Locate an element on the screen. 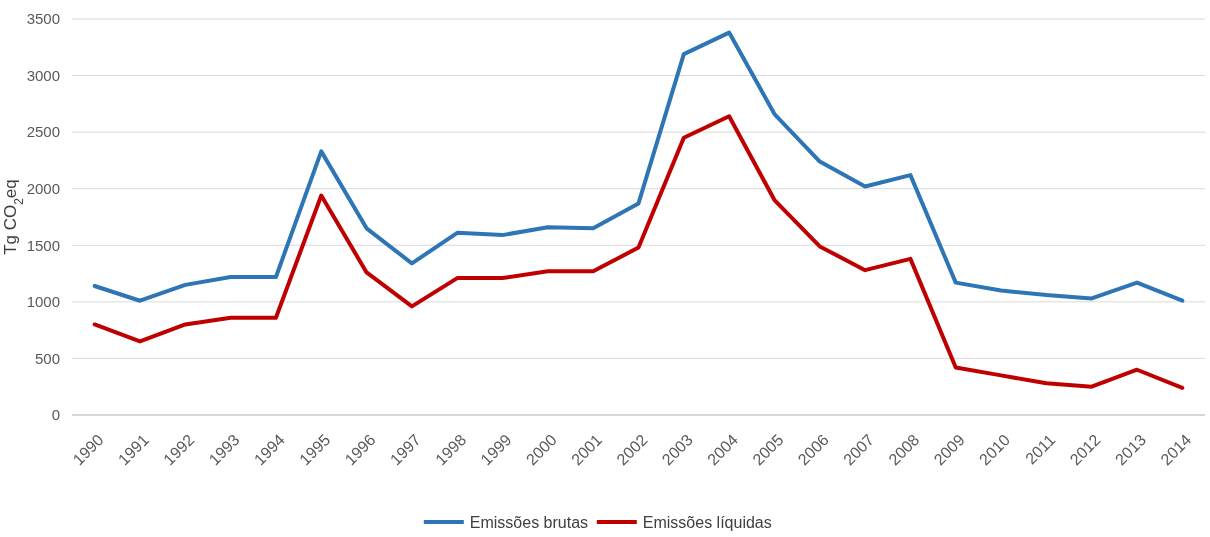 Image resolution: width=1210 pixels, height=537 pixels. y-tick-label: 3500 is located at coordinates (43, 19).